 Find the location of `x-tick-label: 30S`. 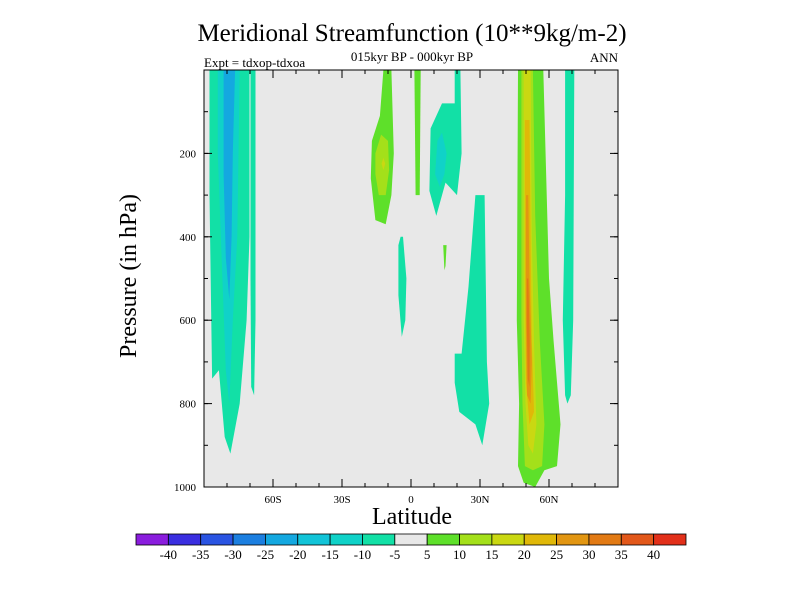

x-tick-label: 30S is located at coordinates (341, 500).